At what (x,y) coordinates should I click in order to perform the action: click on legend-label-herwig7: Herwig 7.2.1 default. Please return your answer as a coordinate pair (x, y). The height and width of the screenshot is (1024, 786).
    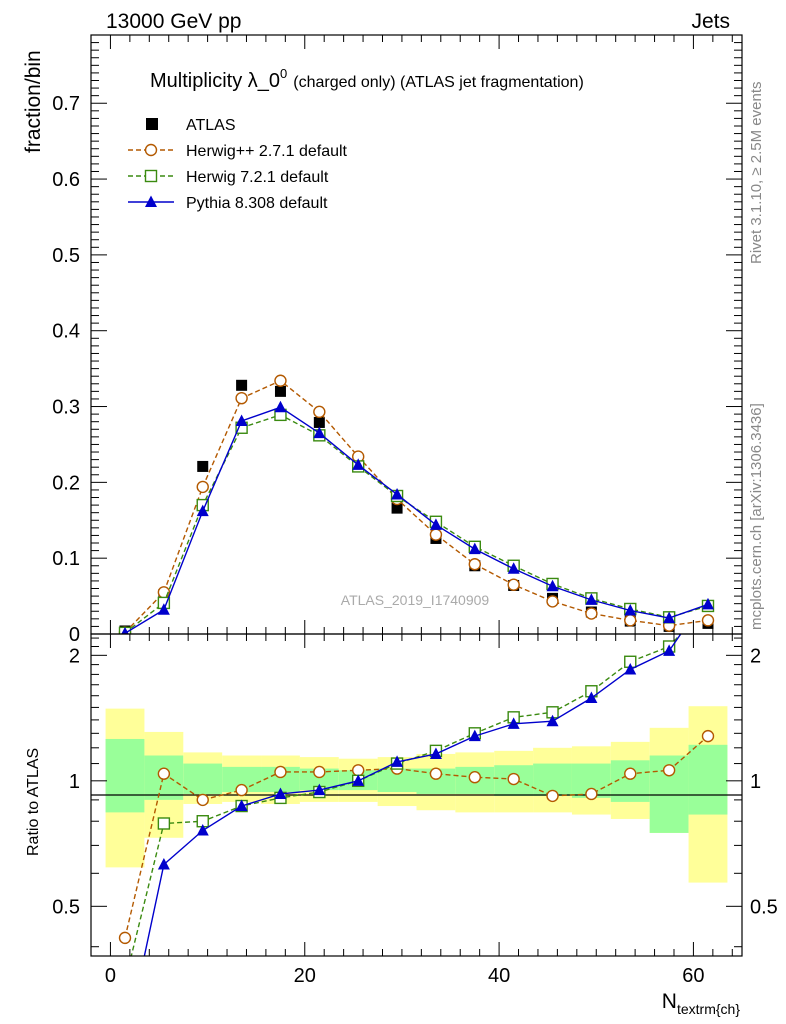
    Looking at the image, I should click on (257, 177).